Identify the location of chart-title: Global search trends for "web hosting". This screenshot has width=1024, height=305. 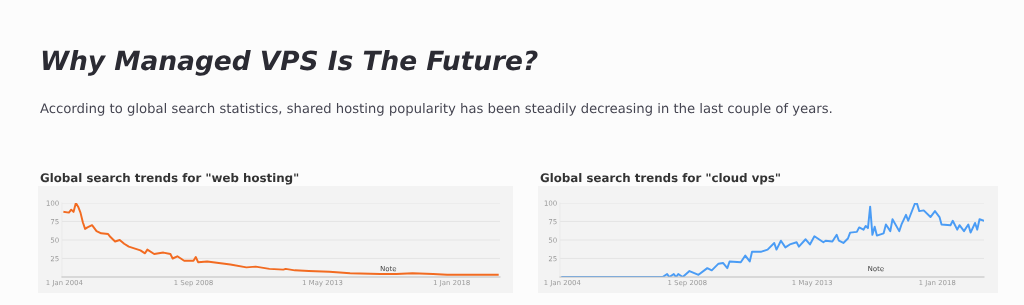
(169, 179).